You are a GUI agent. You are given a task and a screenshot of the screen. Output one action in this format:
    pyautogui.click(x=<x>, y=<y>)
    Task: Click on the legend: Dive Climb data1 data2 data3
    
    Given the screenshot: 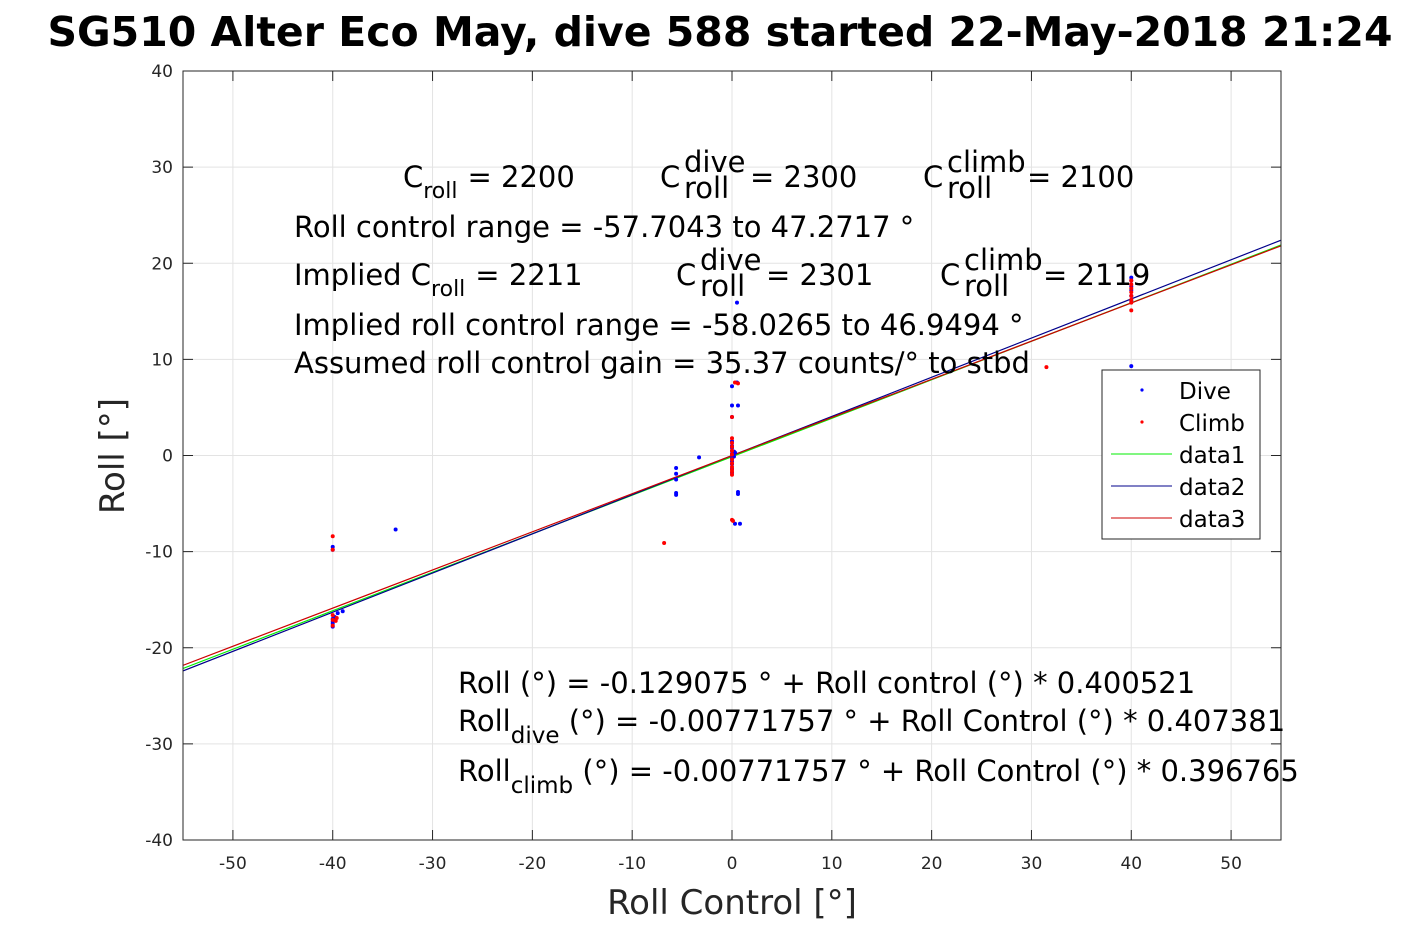 What is the action you would take?
    pyautogui.click(x=1181, y=454)
    